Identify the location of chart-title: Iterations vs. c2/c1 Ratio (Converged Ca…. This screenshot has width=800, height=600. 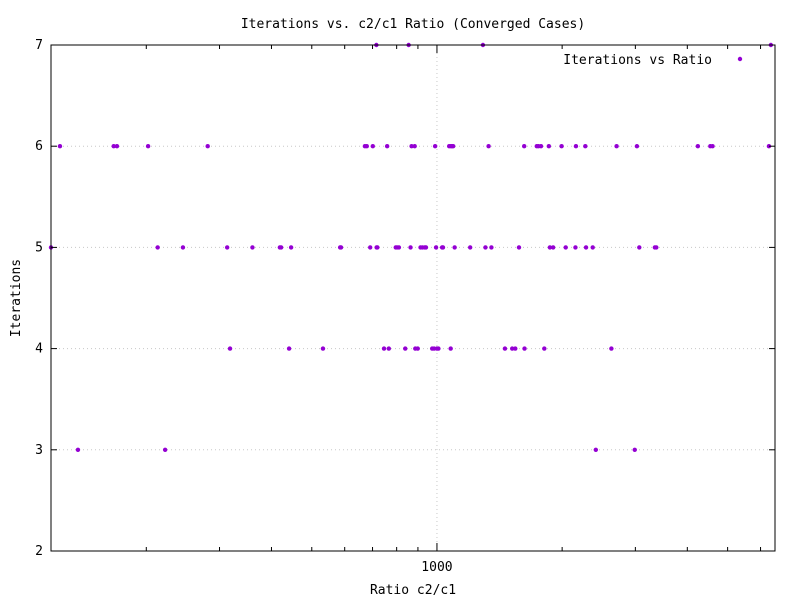
(413, 24).